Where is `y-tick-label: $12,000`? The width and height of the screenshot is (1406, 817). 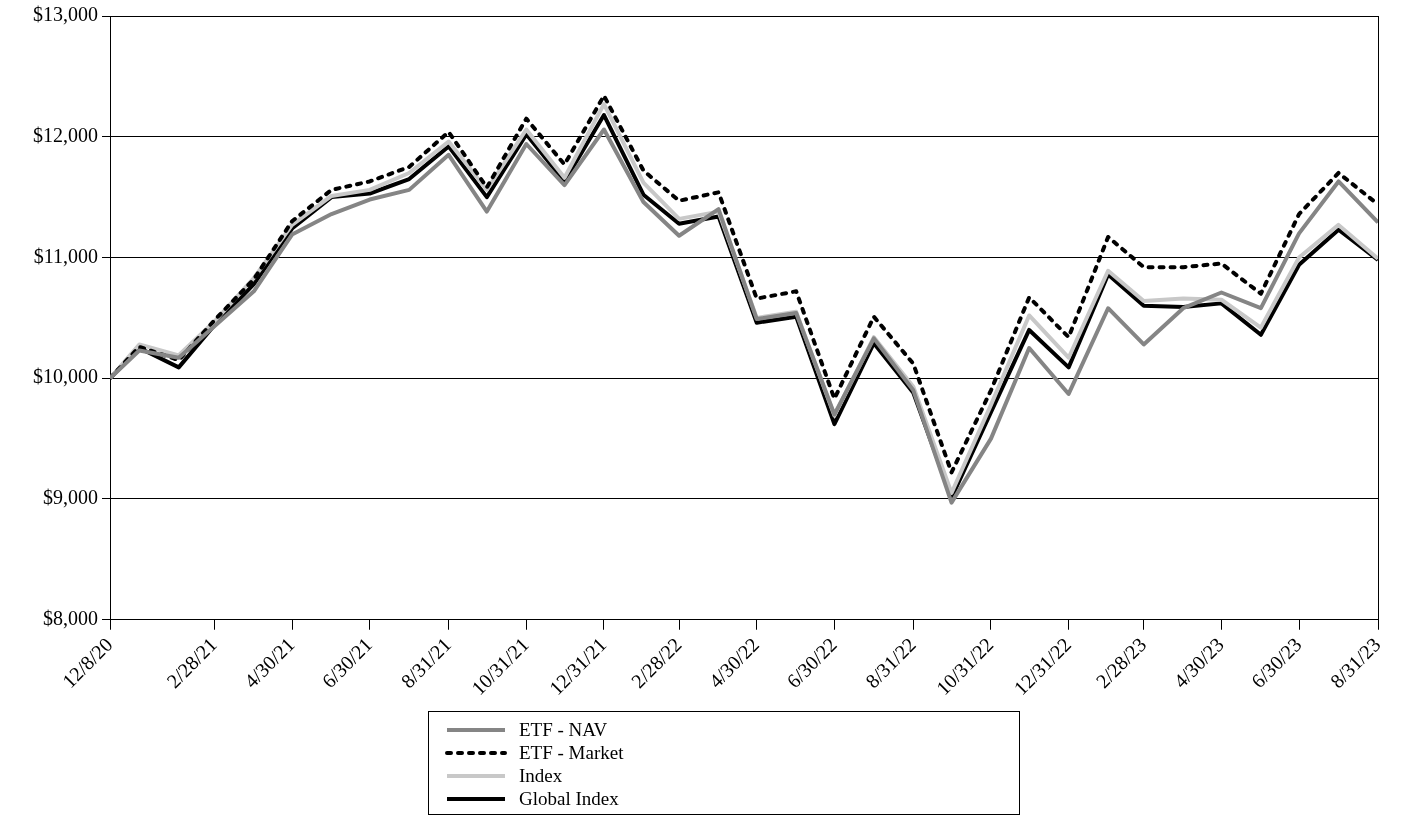 y-tick-label: $12,000 is located at coordinates (65, 135).